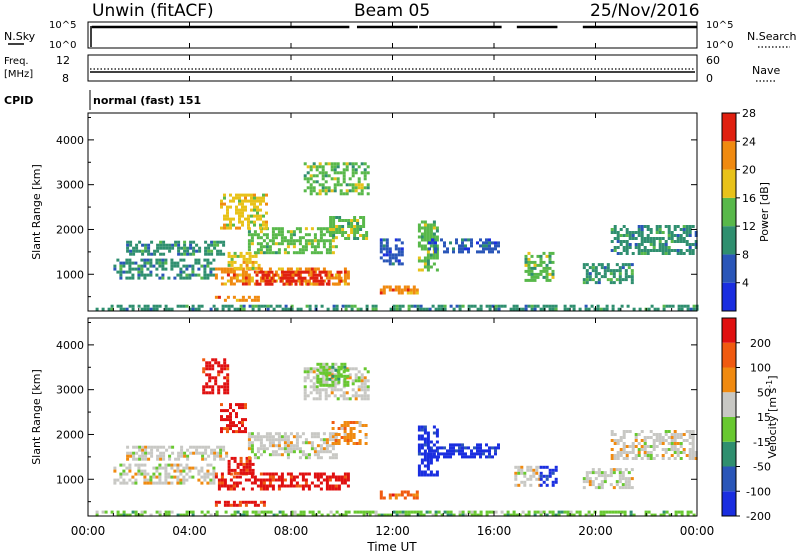 The height and width of the screenshot is (554, 800). What do you see at coordinates (393, 36) in the screenshot?
I see `nsky-trace` at bounding box center [393, 36].